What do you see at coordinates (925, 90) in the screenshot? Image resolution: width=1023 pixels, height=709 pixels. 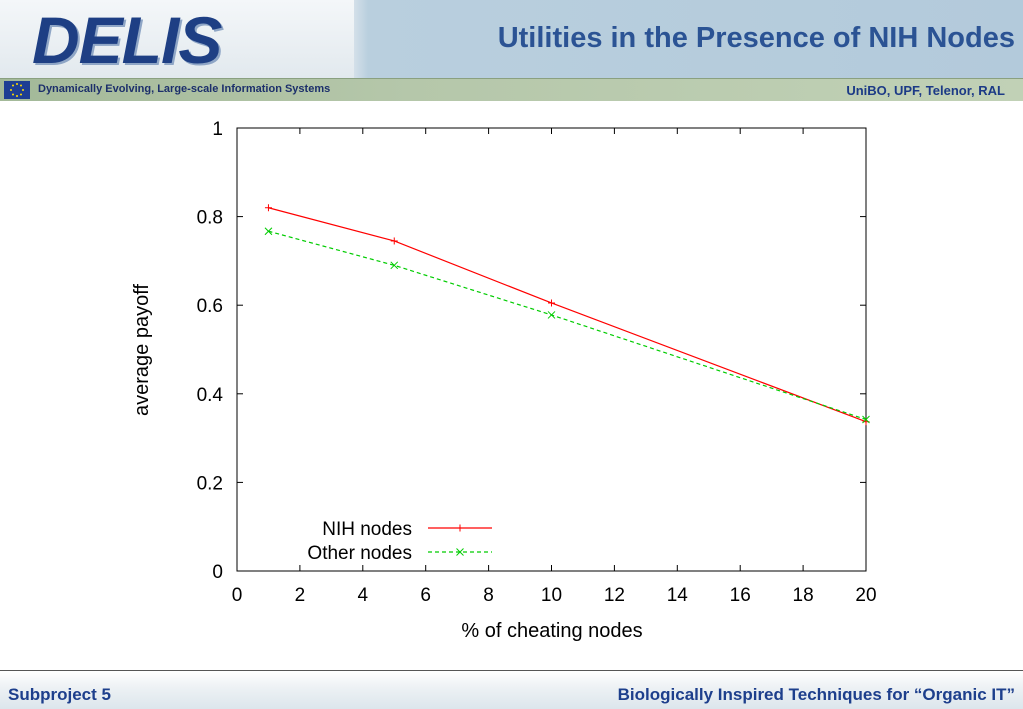 I see `header-partners: UniBO, UPF, Telenor, RAL` at bounding box center [925, 90].